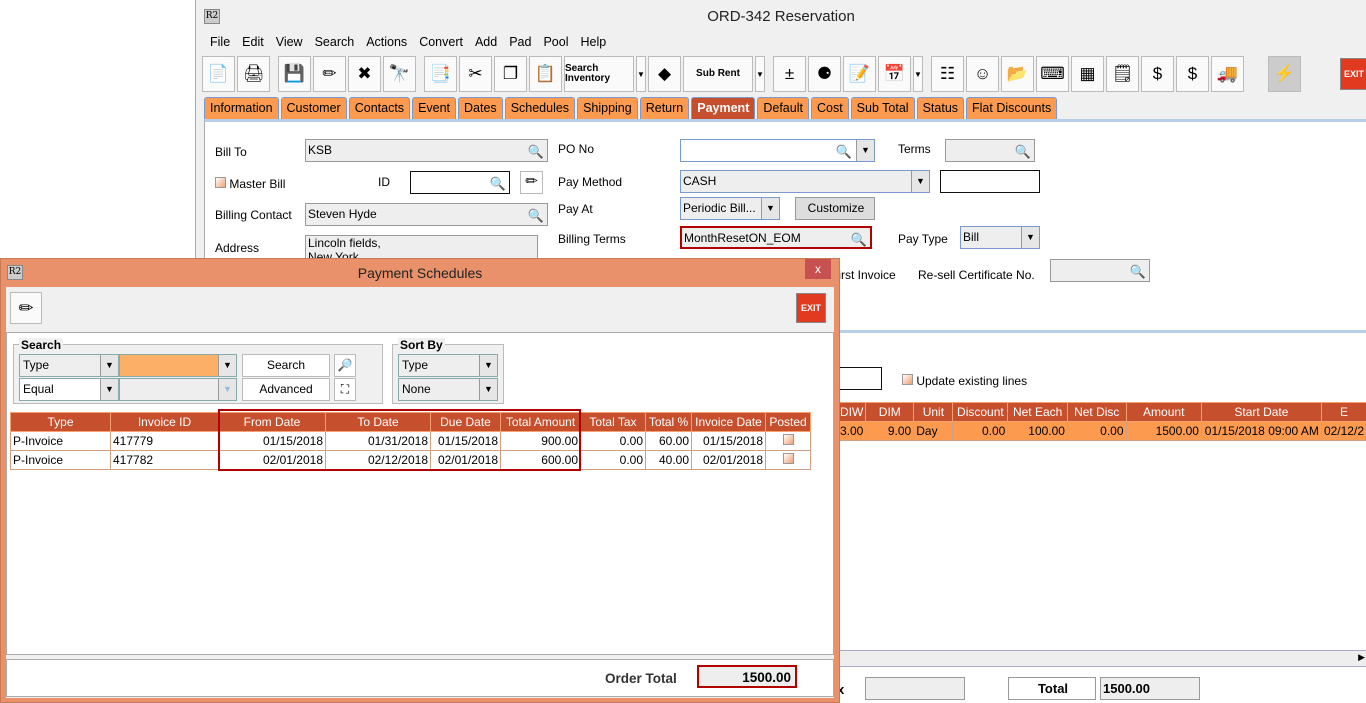 This screenshot has width=1366, height=703. I want to click on column-header: To Date, so click(378, 422).